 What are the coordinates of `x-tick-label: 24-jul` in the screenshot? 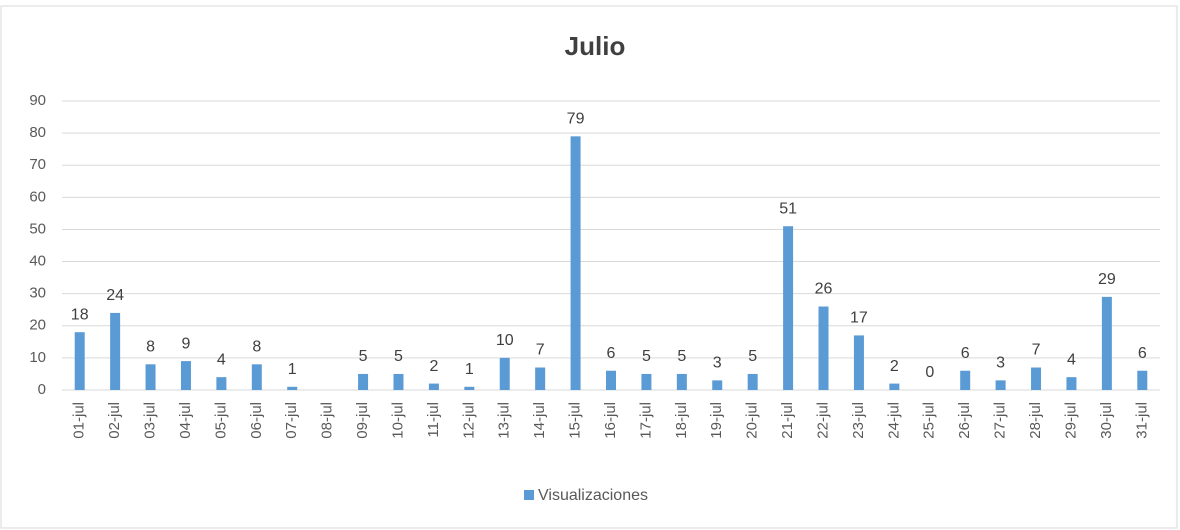 It's located at (893, 420).